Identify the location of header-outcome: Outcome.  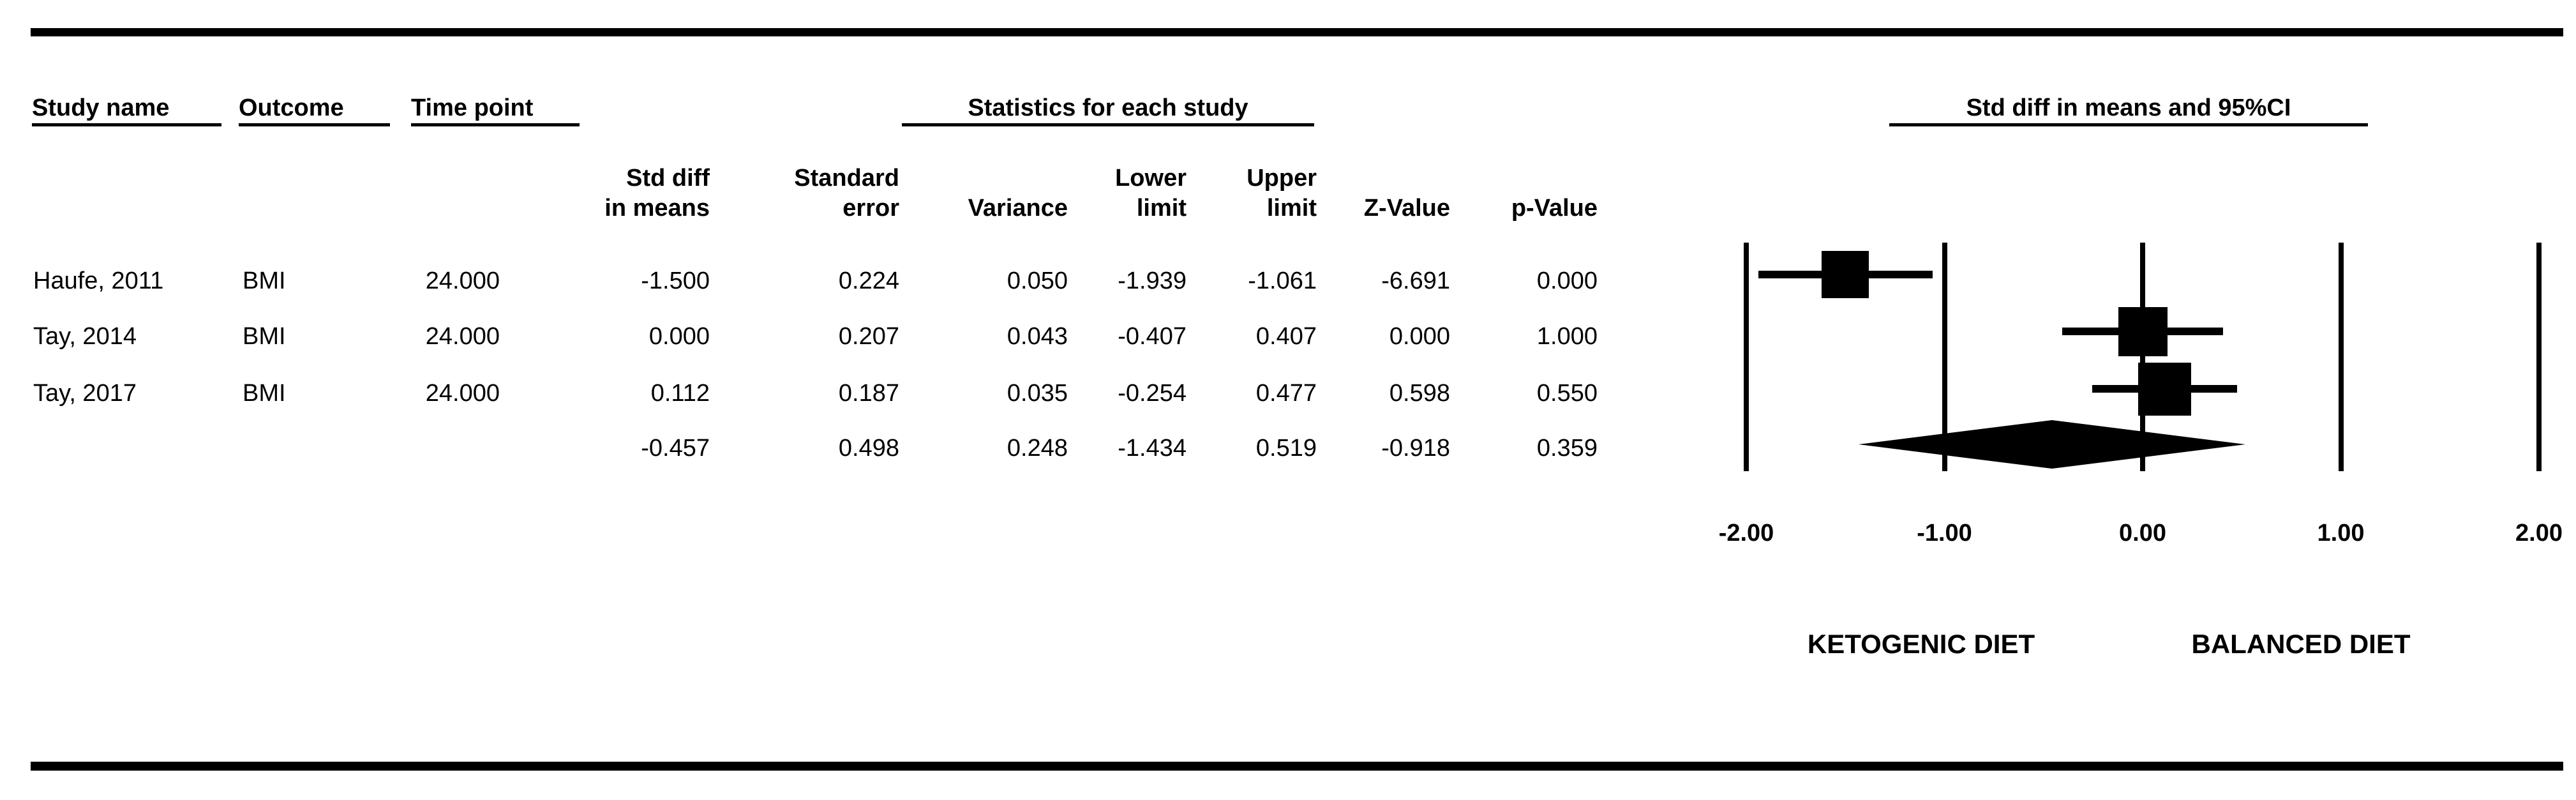
(314, 110).